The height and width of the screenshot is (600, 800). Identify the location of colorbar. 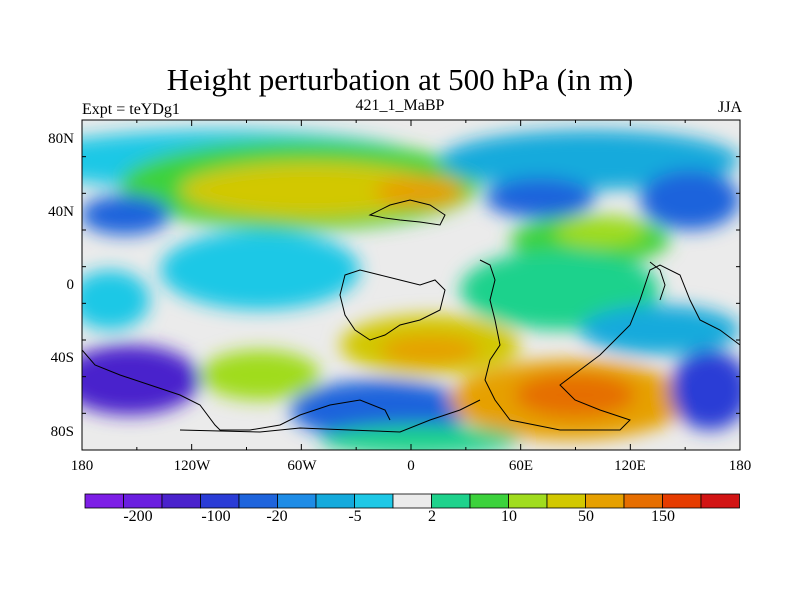
(412, 501).